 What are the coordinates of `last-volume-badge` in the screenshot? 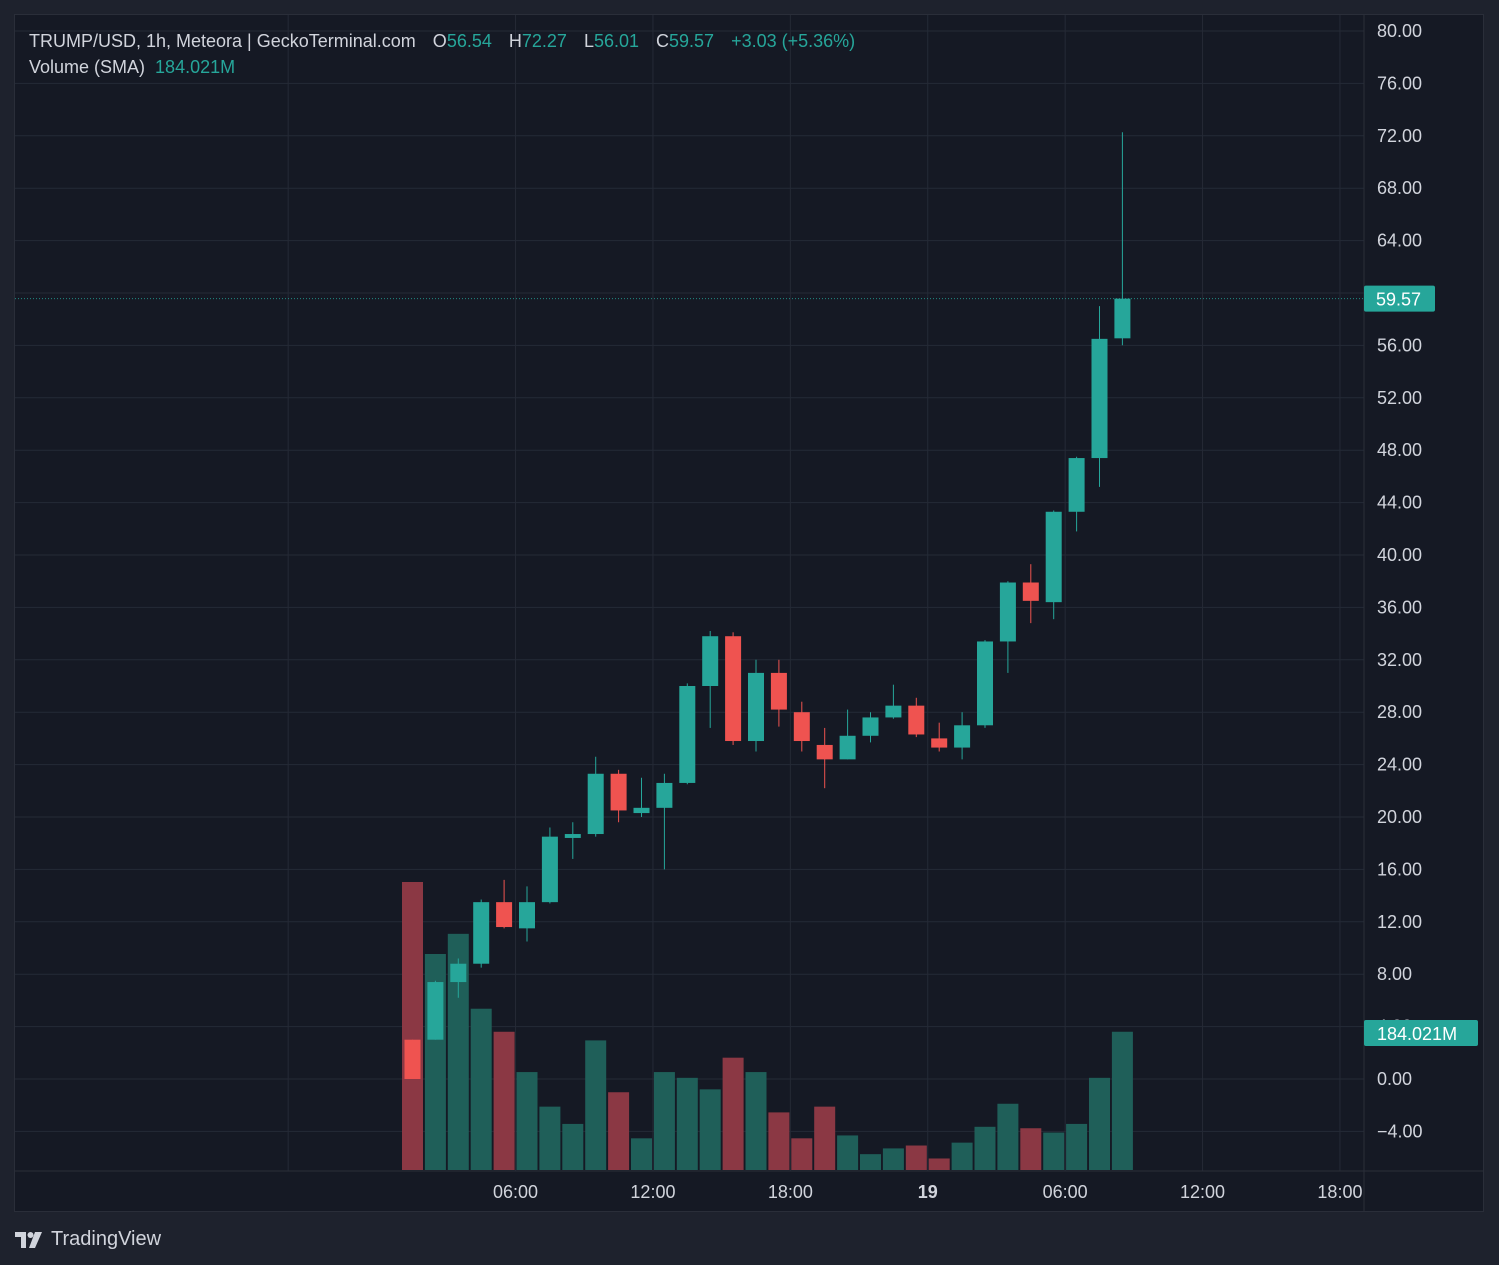 It's located at (1421, 1033).